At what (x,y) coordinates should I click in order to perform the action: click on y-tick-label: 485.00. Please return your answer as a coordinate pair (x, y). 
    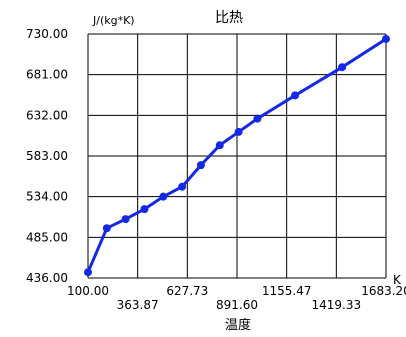
    Looking at the image, I should click on (47, 237).